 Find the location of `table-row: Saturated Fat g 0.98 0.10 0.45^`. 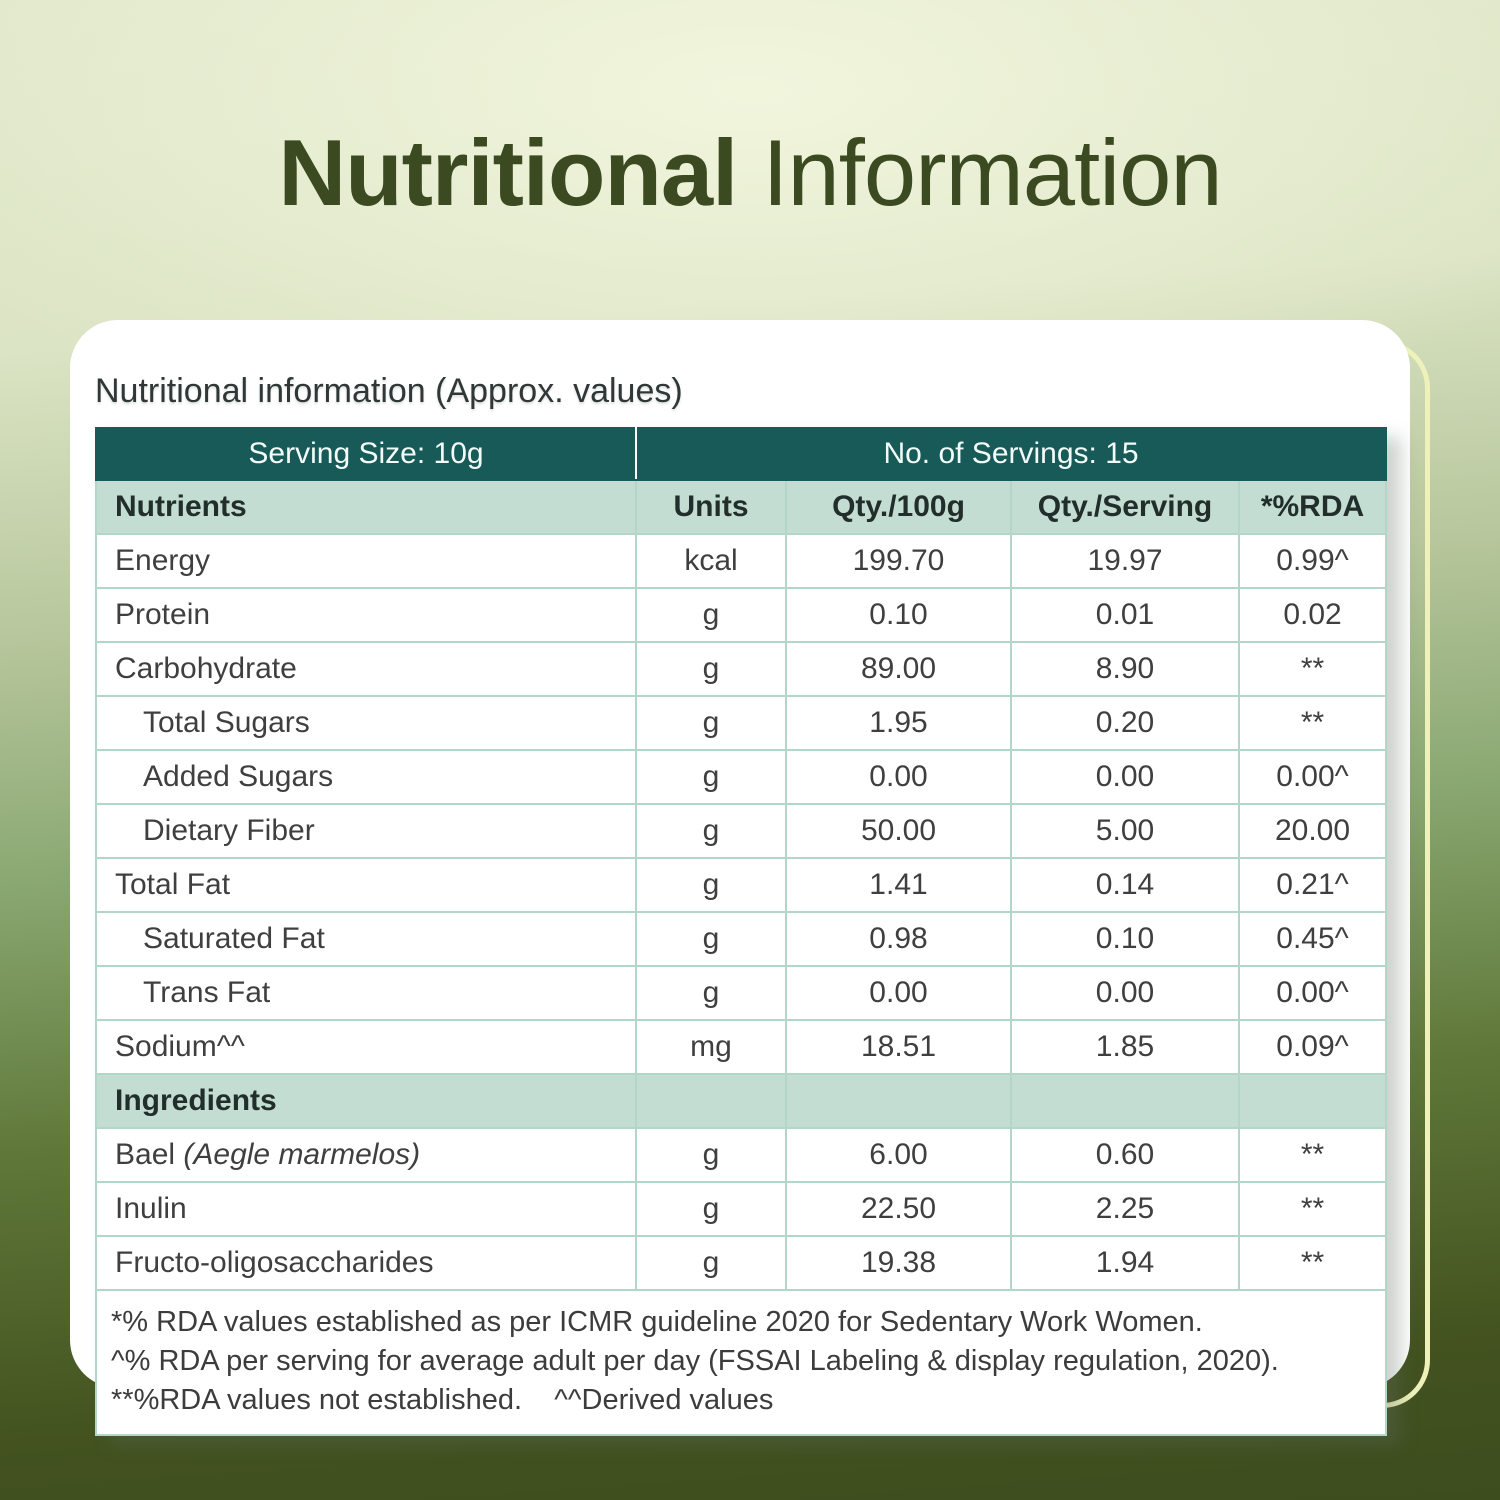

table-row: Saturated Fat g 0.98 0.10 0.45^ is located at coordinates (741, 939).